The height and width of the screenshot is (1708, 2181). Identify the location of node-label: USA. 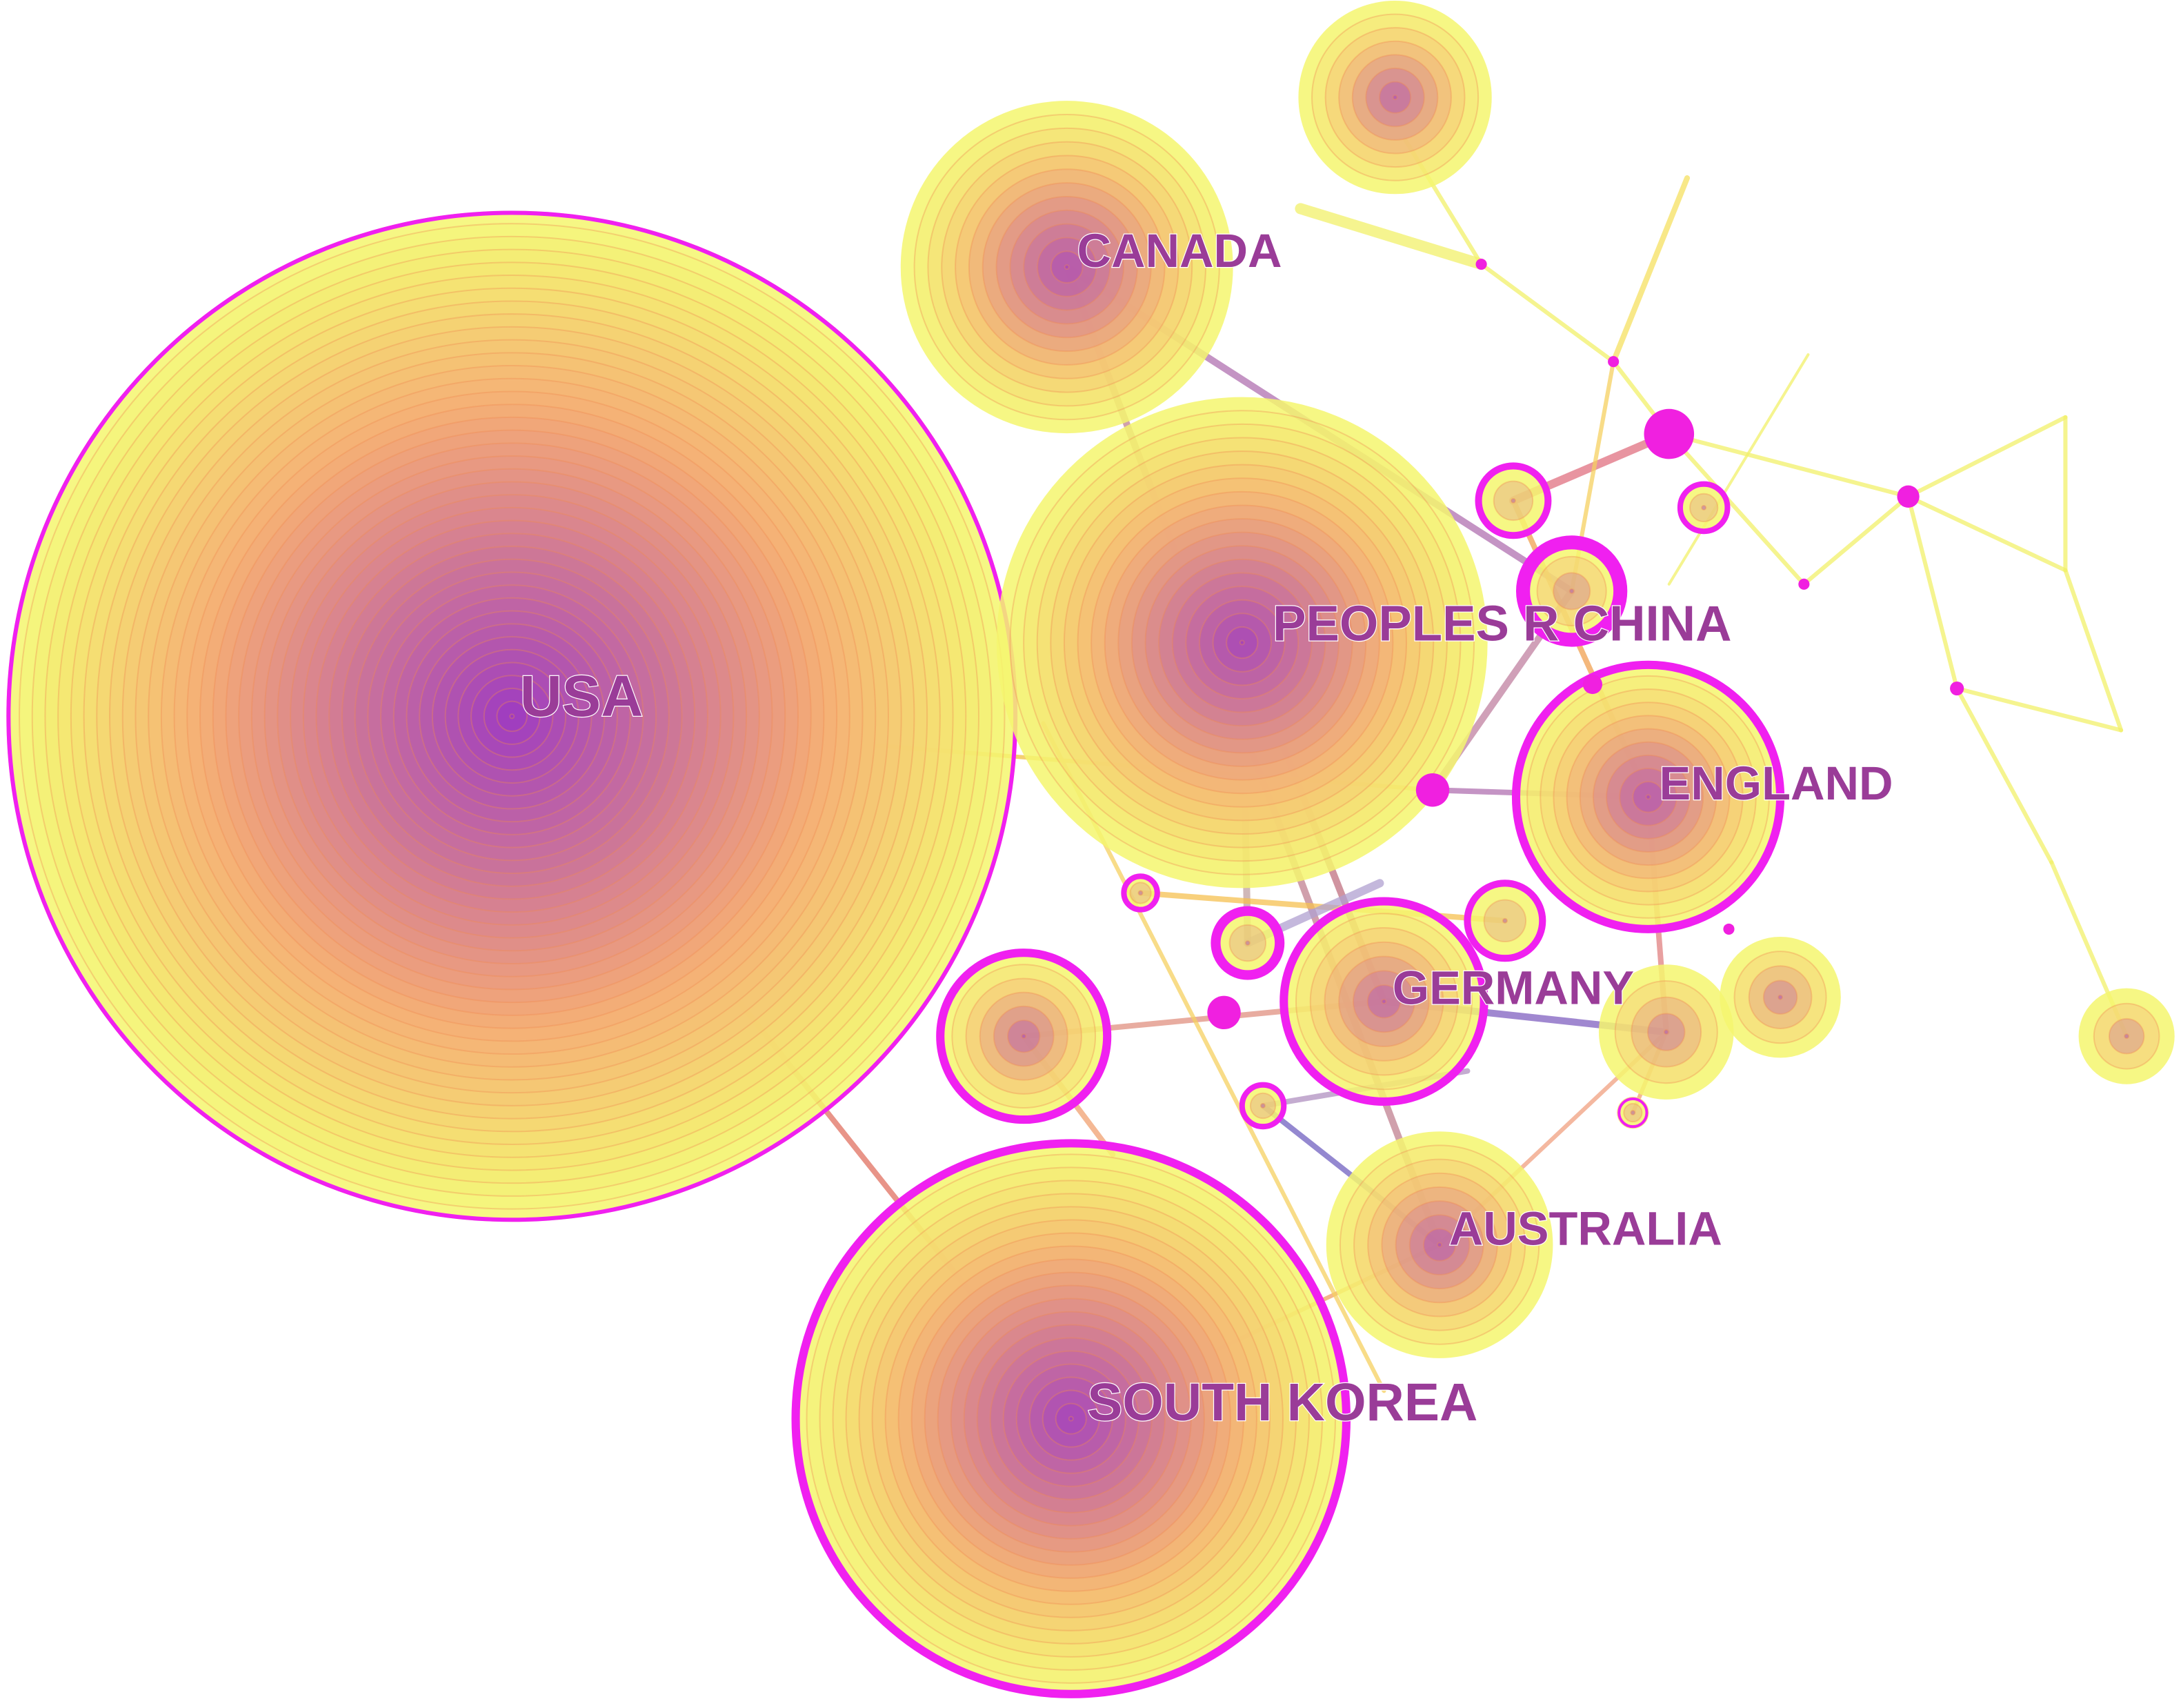
(582, 695).